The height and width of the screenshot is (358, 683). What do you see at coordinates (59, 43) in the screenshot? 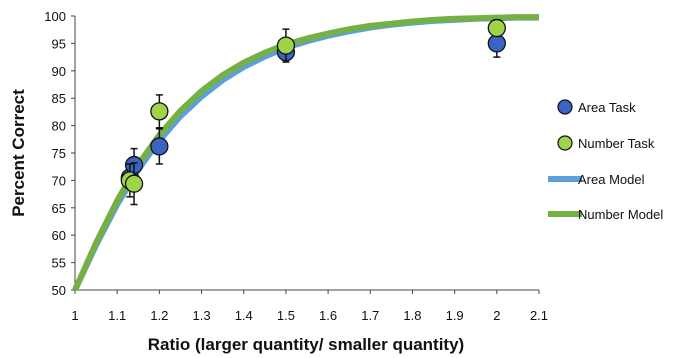
I see `y-tick-label: 95` at bounding box center [59, 43].